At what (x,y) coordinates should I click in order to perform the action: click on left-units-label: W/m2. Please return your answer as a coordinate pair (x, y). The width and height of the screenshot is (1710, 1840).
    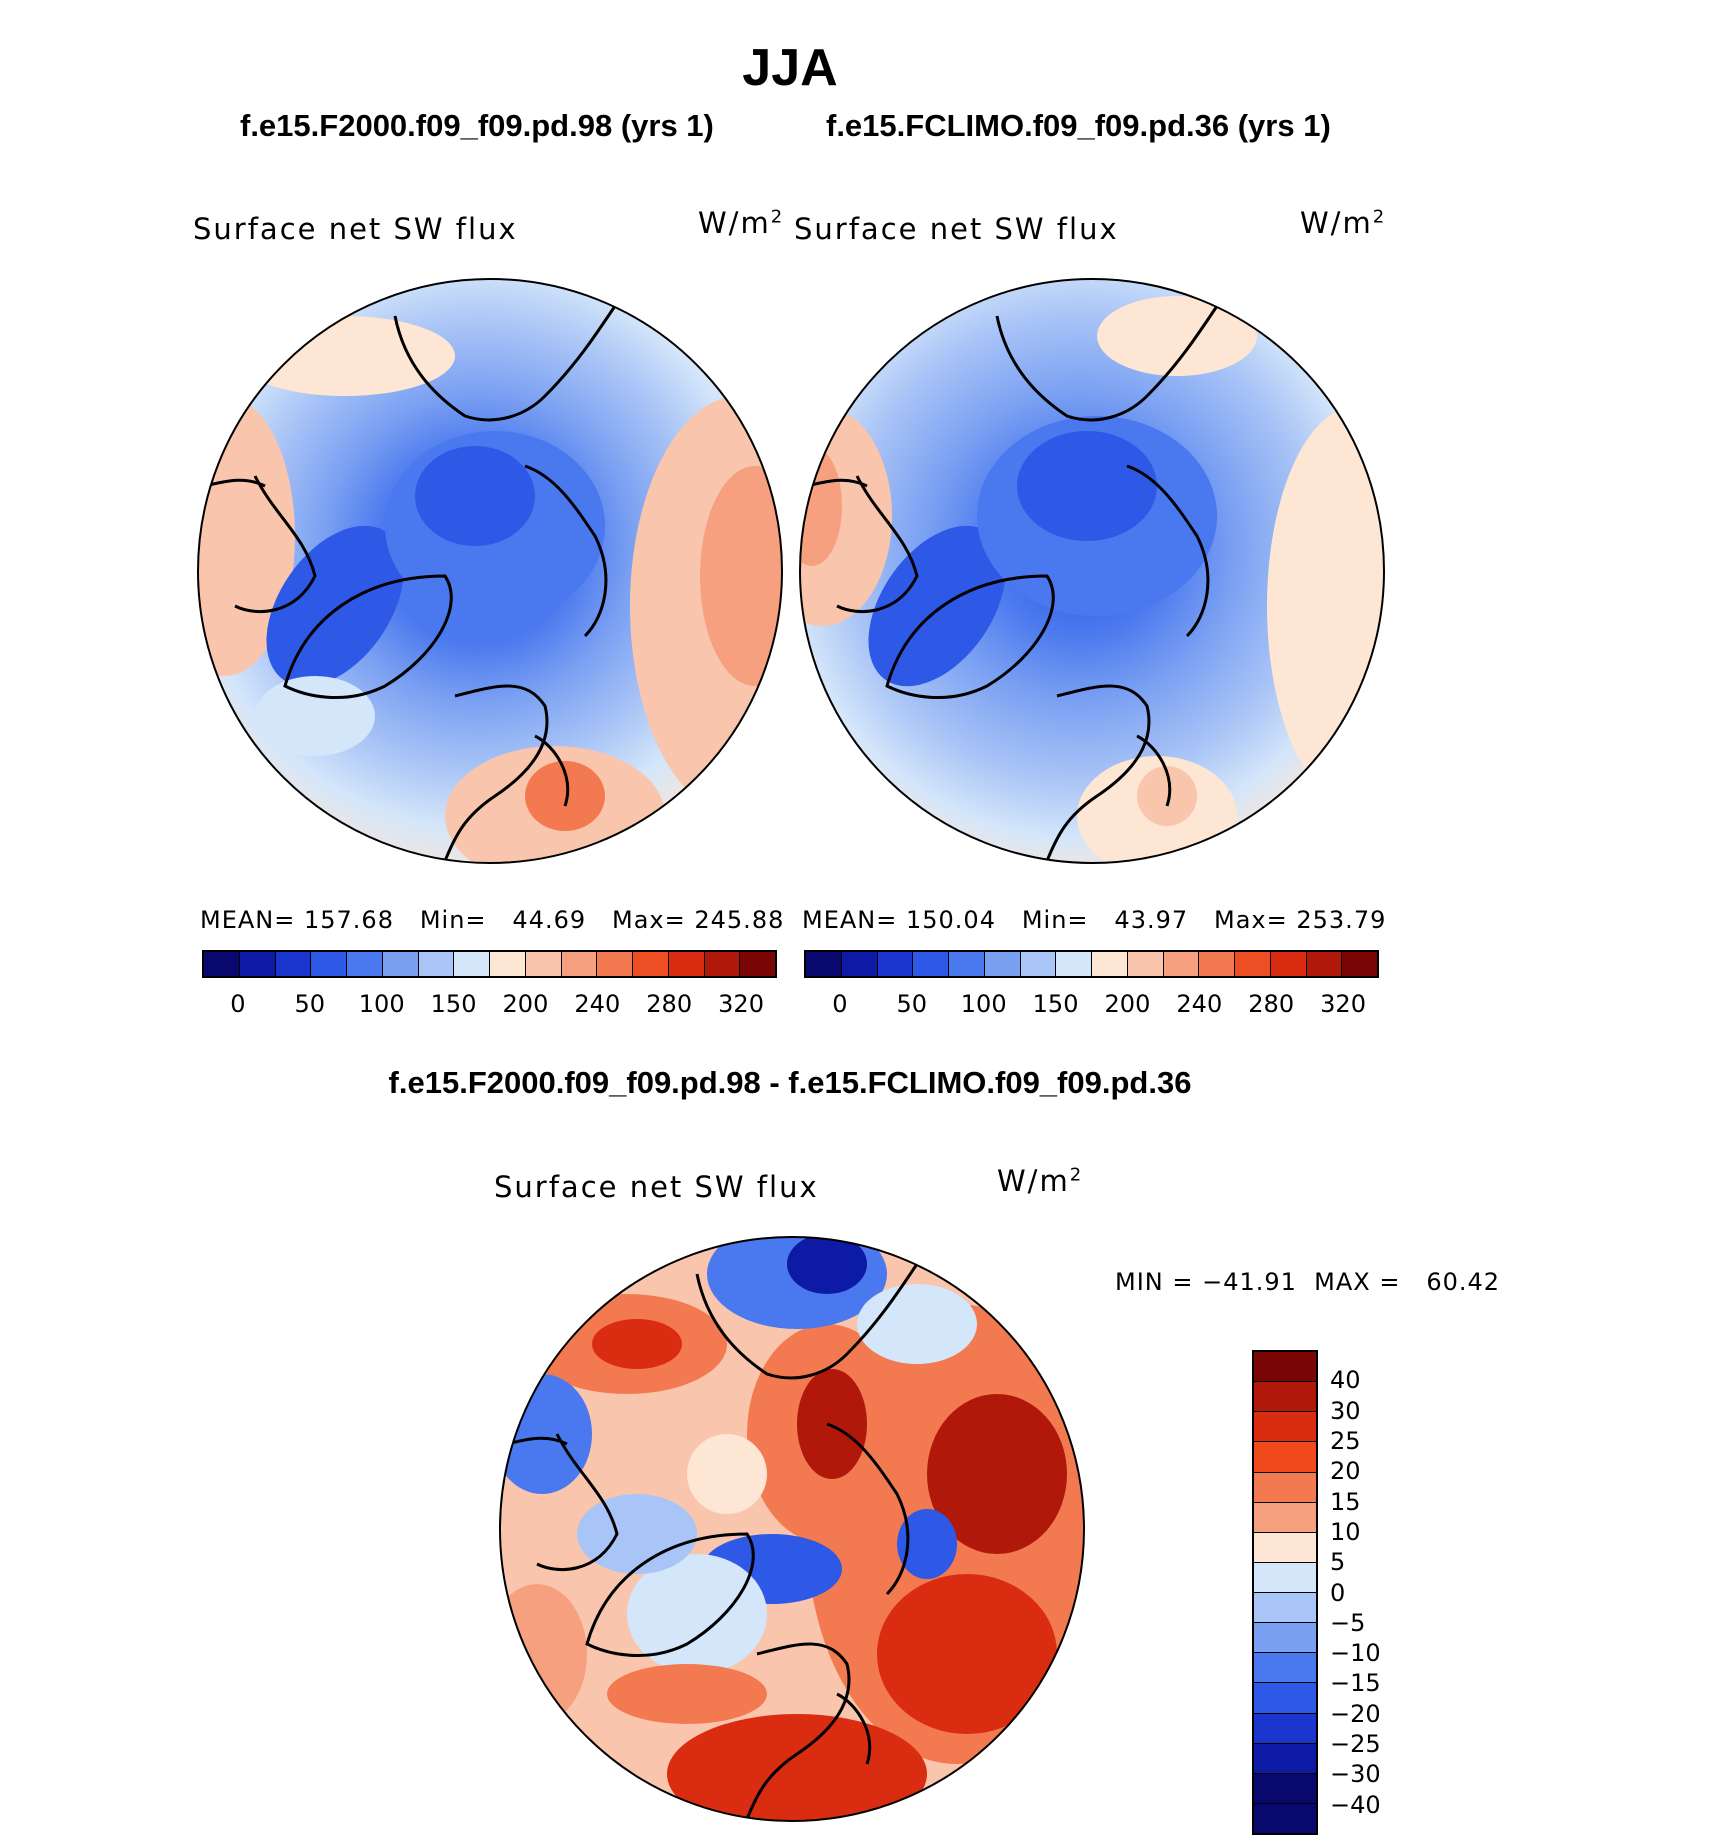
    Looking at the image, I should click on (741, 223).